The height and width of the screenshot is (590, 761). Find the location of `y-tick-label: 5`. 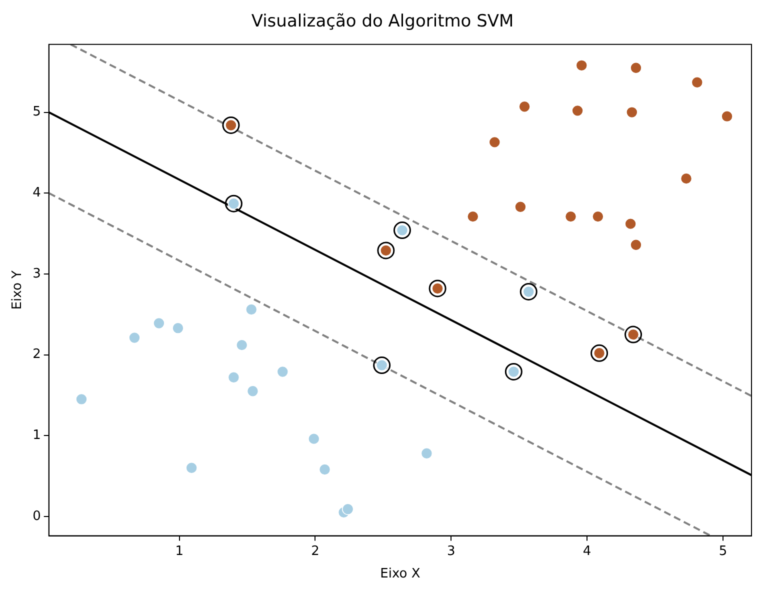

y-tick-label: 5 is located at coordinates (36, 112).